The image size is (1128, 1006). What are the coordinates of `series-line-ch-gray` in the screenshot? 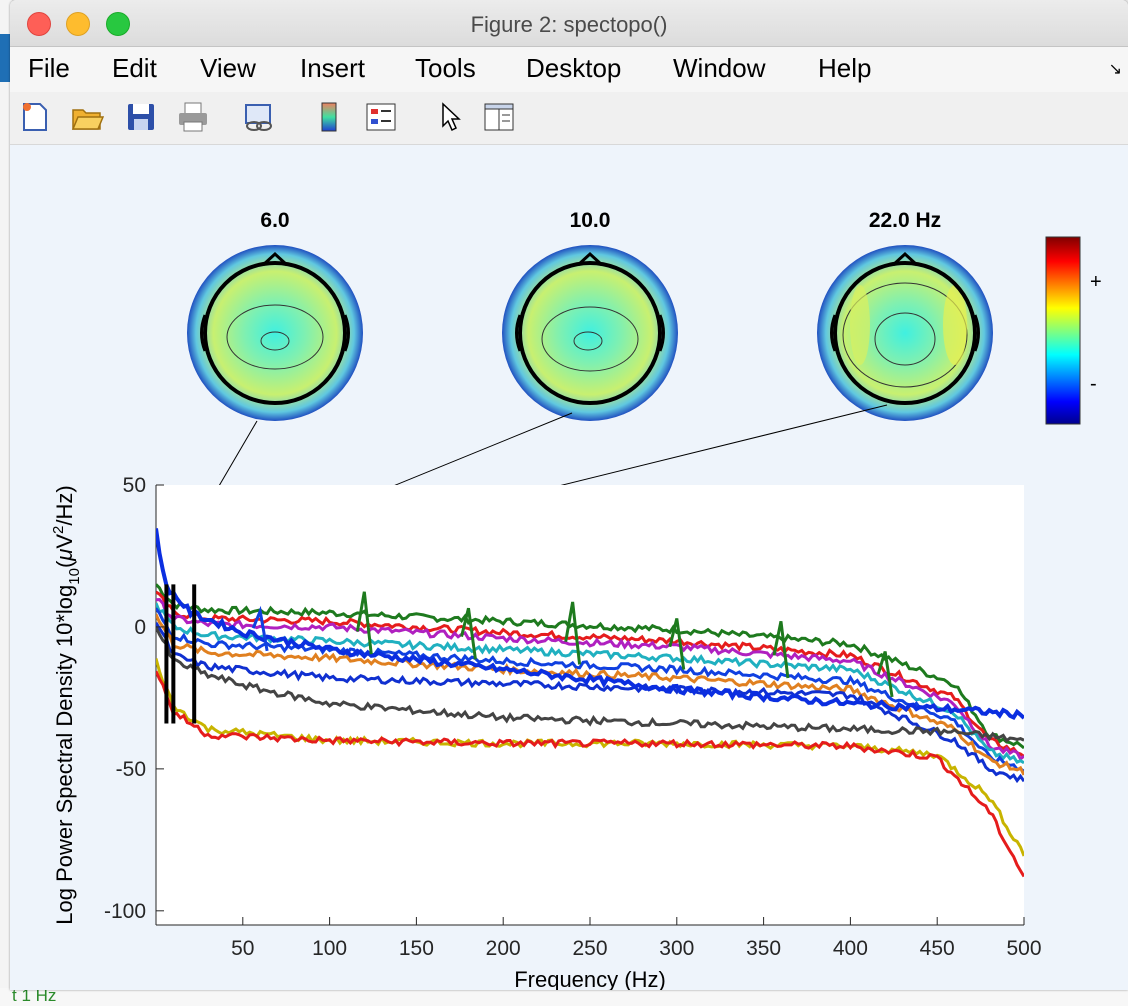 It's located at (590, 684).